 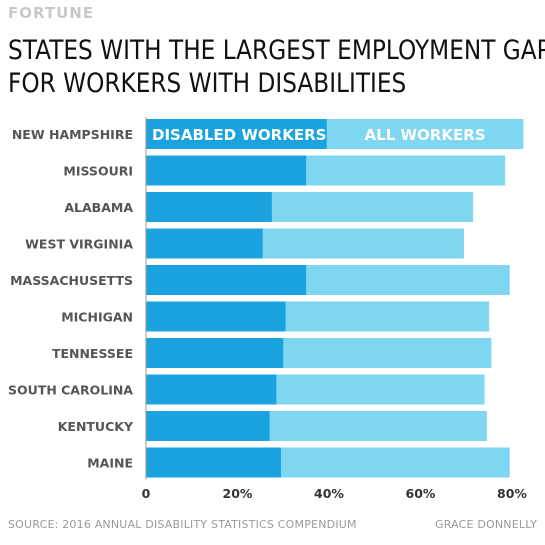 I want to click on legend-disabled-workers: DISABLED WORKERS, so click(x=239, y=135).